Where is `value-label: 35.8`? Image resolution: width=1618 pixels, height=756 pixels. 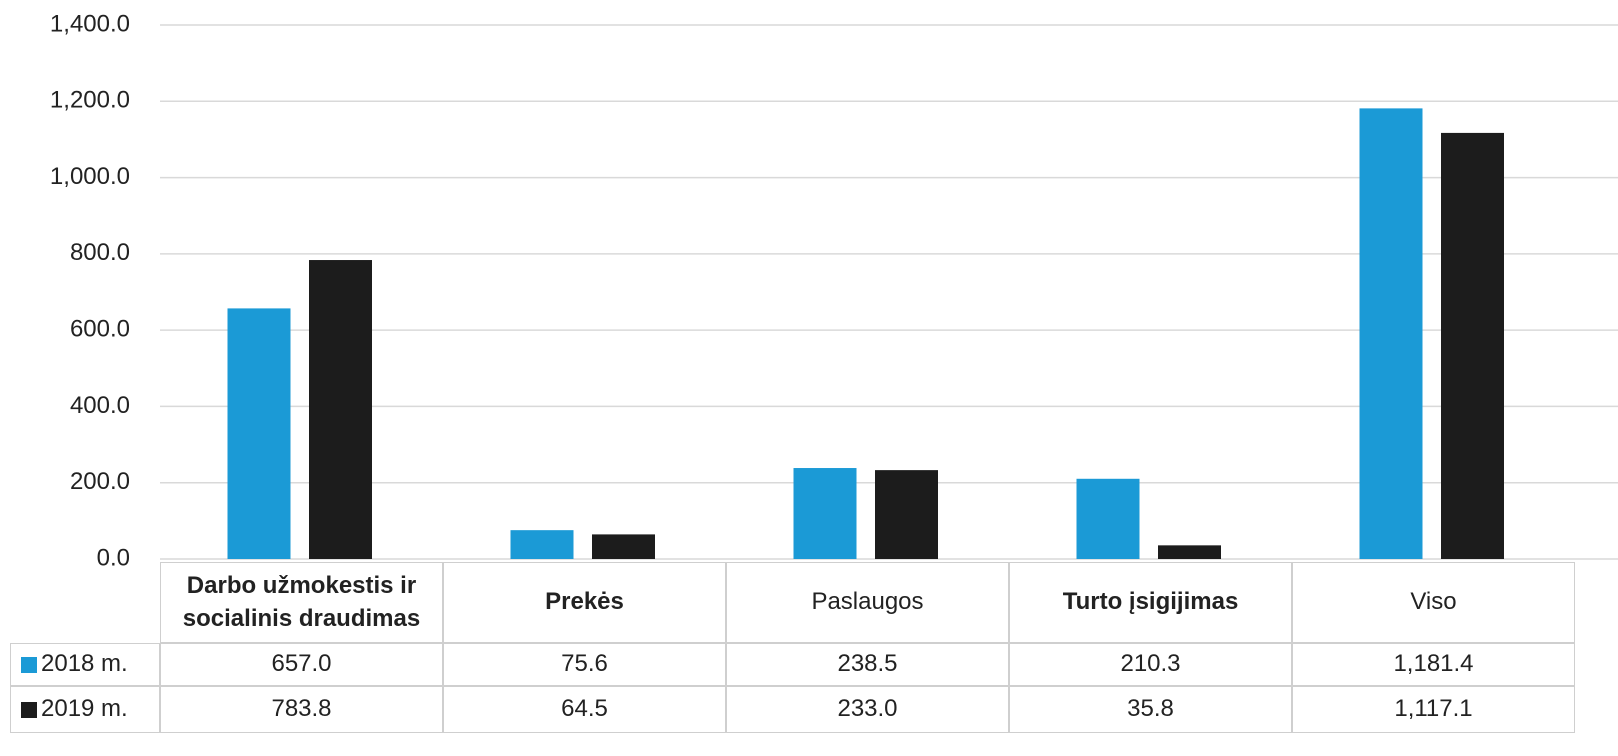 value-label: 35.8 is located at coordinates (1150, 709).